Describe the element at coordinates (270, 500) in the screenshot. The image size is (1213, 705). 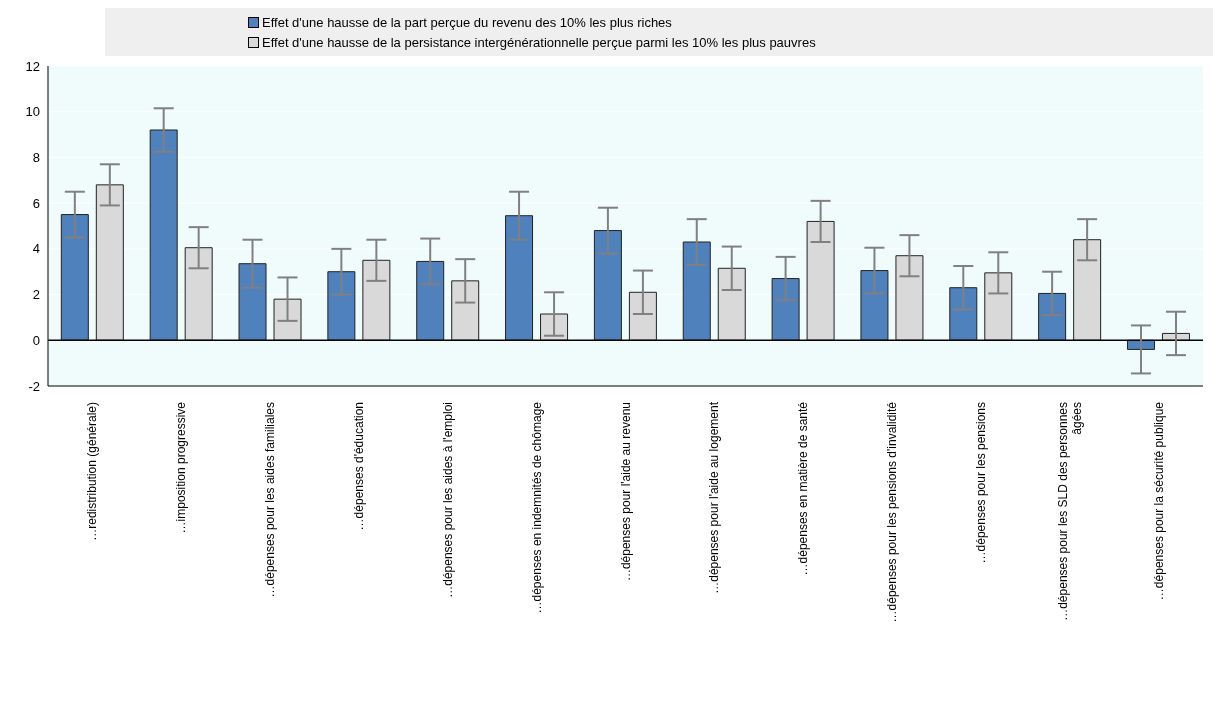
I see `x-tick-label: …dépenses pour les aides familiales` at that location.